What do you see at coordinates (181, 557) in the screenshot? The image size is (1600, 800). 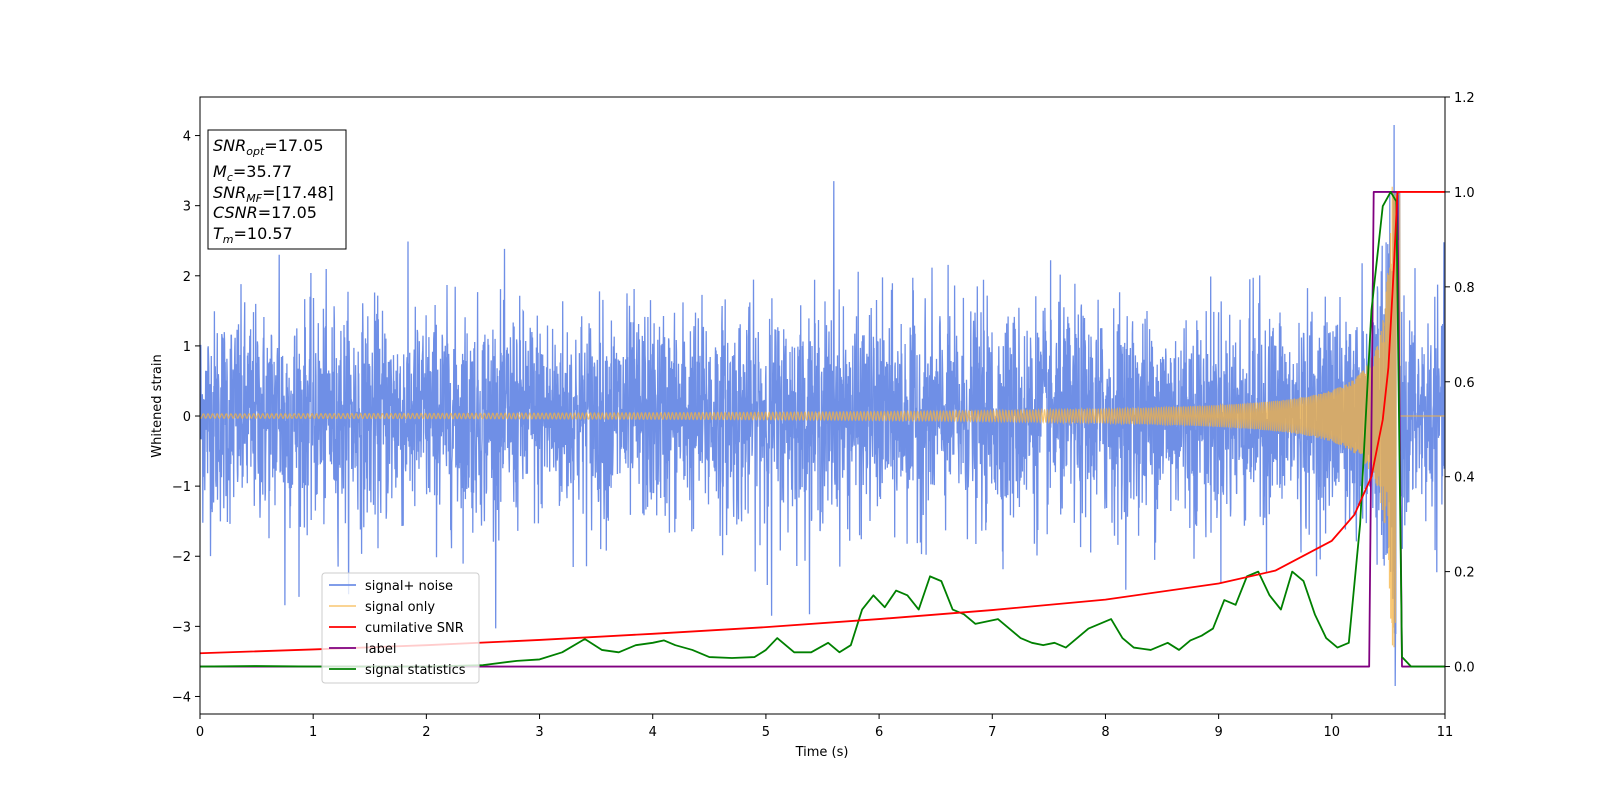 I see `y-tick-label-left: −2` at bounding box center [181, 557].